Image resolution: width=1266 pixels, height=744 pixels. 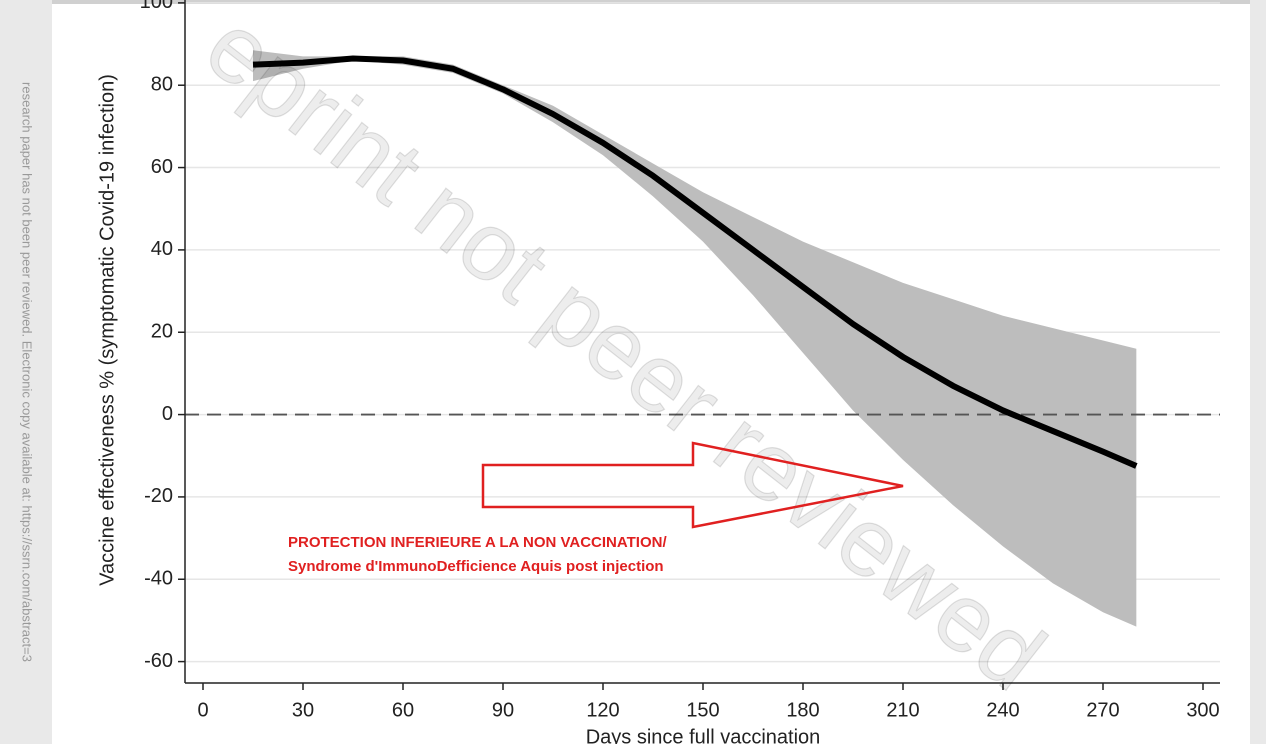 What do you see at coordinates (1002, 710) in the screenshot?
I see `x-tick-label: 240` at bounding box center [1002, 710].